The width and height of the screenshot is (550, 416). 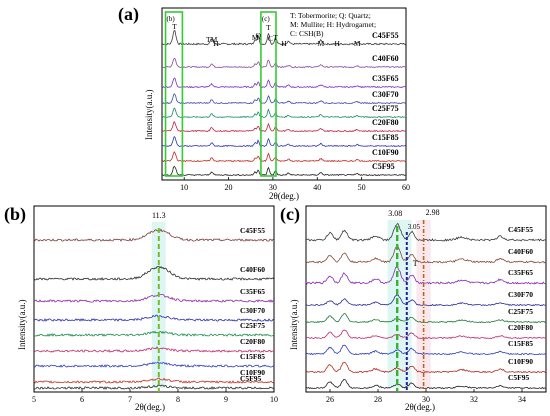 I want to click on zoom-box-b, so click(x=174, y=94).